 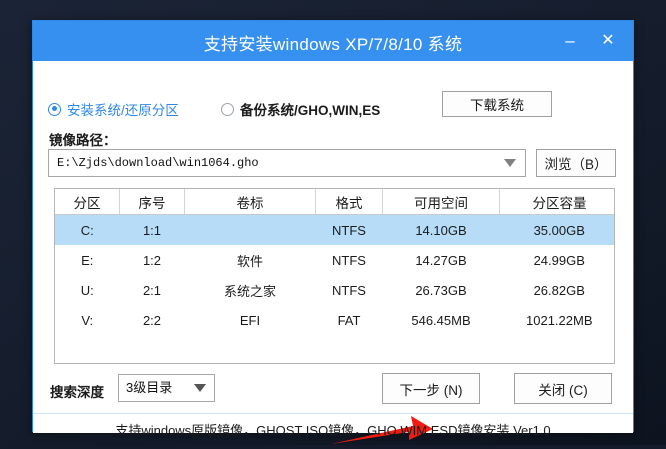 I want to click on table-row: E: 1:2 软件 NTFS 14.27GB 24.99GB, so click(x=334, y=260).